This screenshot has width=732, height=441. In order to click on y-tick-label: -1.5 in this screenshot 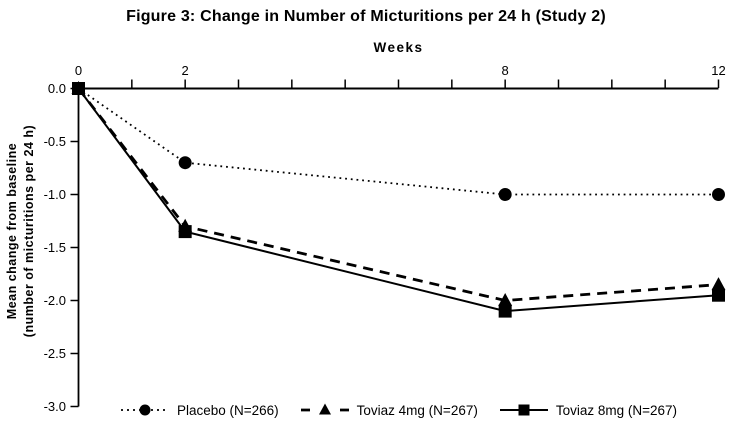, I will do `click(55, 247)`.